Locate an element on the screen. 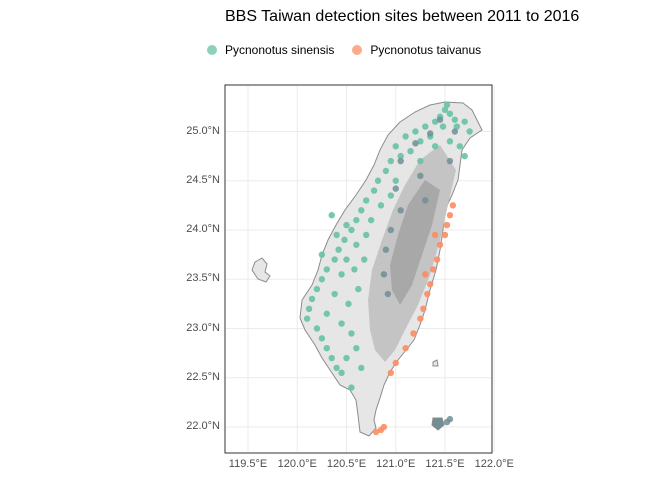 Image resolution: width=672 pixels, height=480 pixels. x-tick-label: 122.0°E is located at coordinates (494, 464).